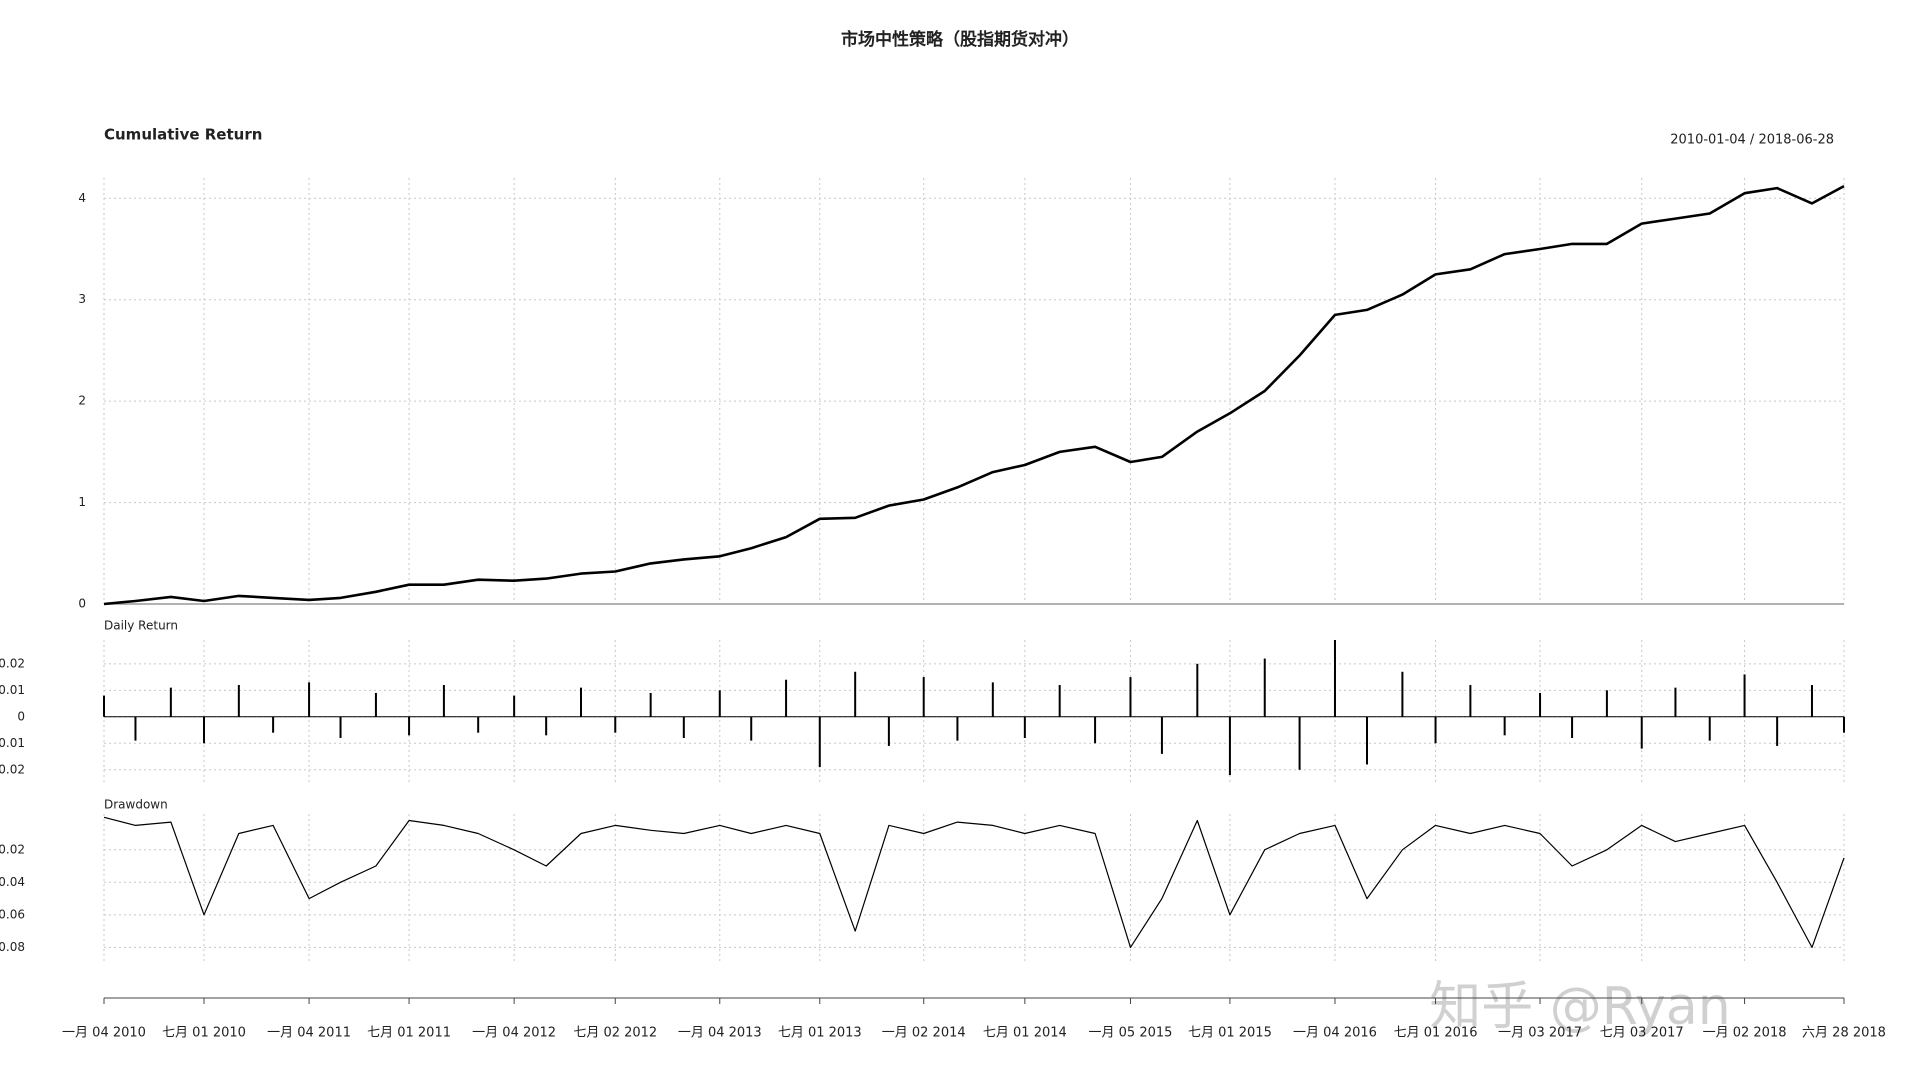 The height and width of the screenshot is (1080, 1920). I want to click on panel-subtitle: 2010-01-04 / 2018-06-28, so click(1752, 140).